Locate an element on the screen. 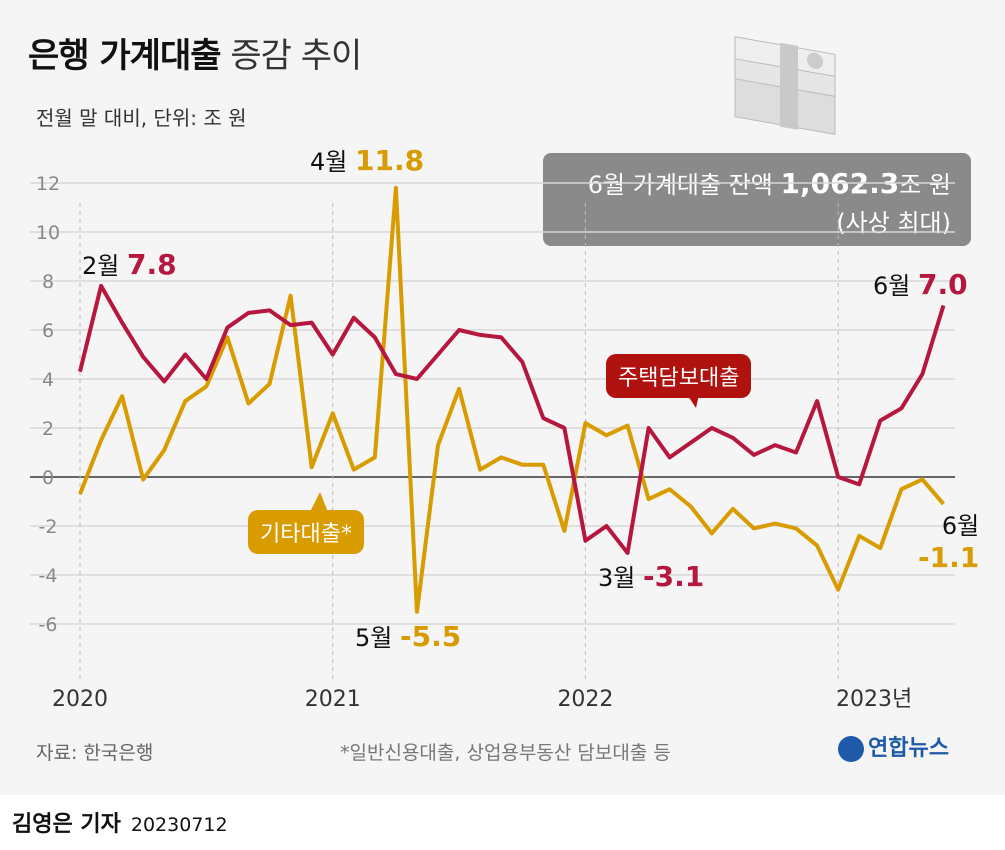 The width and height of the screenshot is (1005, 850). date: 20230712 is located at coordinates (179, 825).